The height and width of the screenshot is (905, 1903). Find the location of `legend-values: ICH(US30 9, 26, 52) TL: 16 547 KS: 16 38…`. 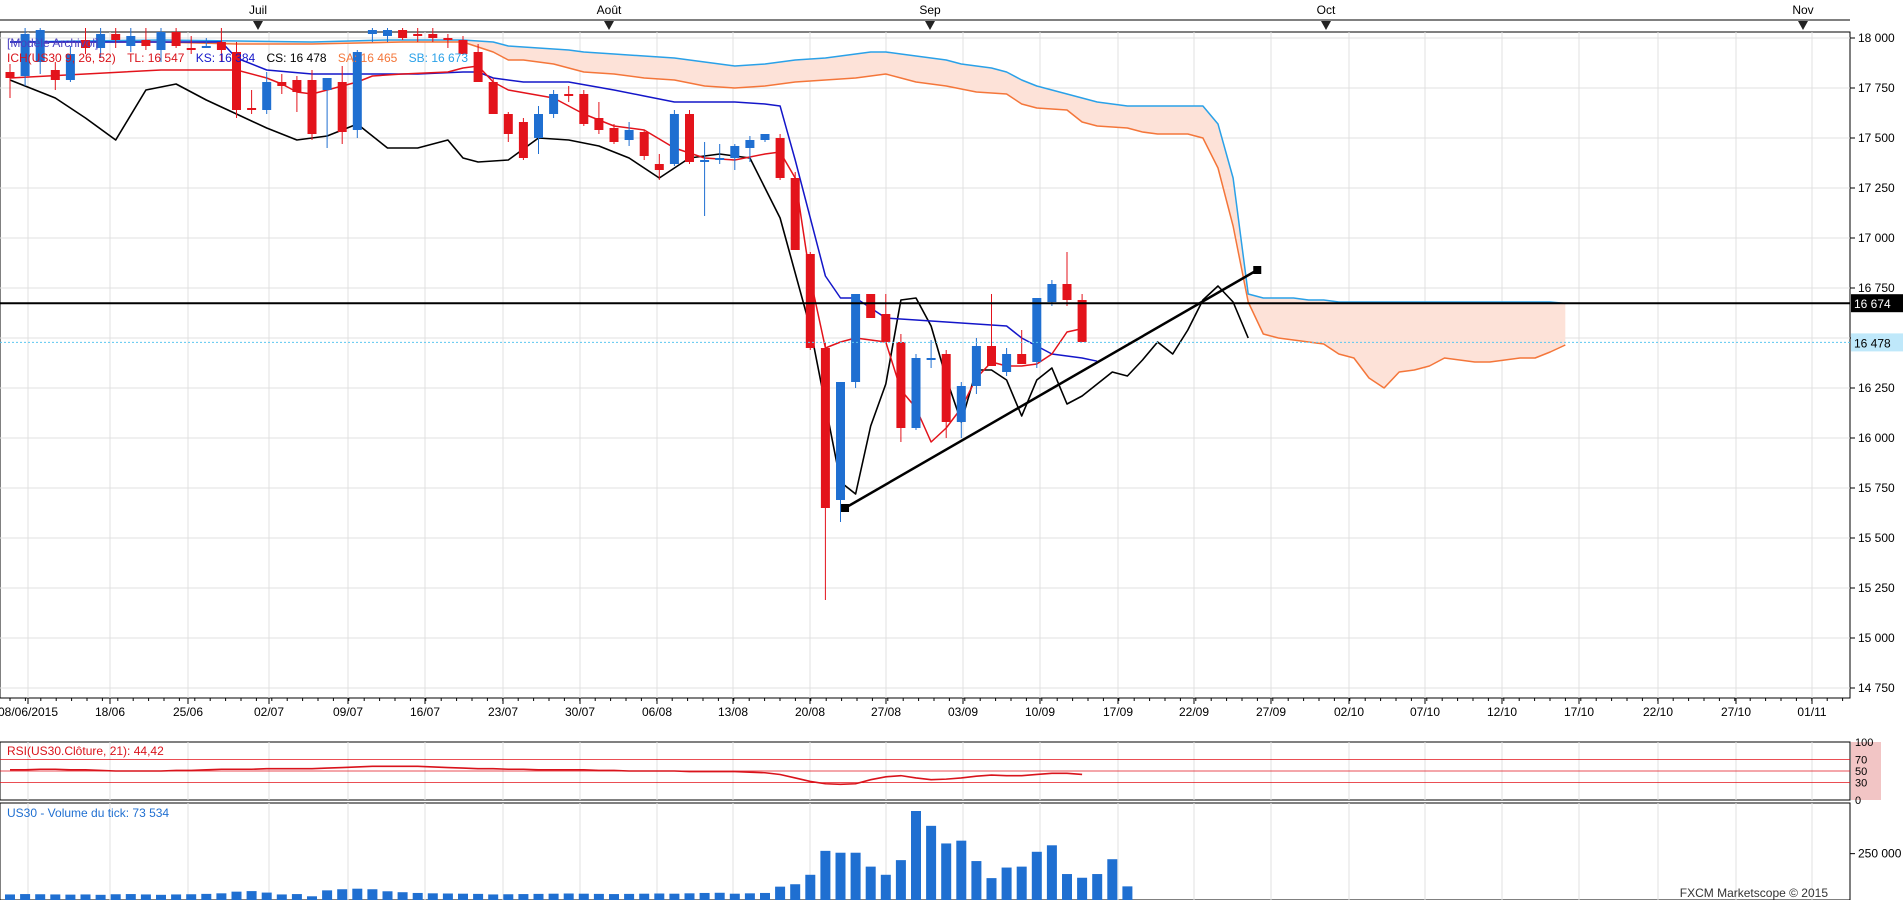

legend-values: ICH(US30 9, 26, 52) TL: 16 547 KS: 16 38… is located at coordinates (237, 58).